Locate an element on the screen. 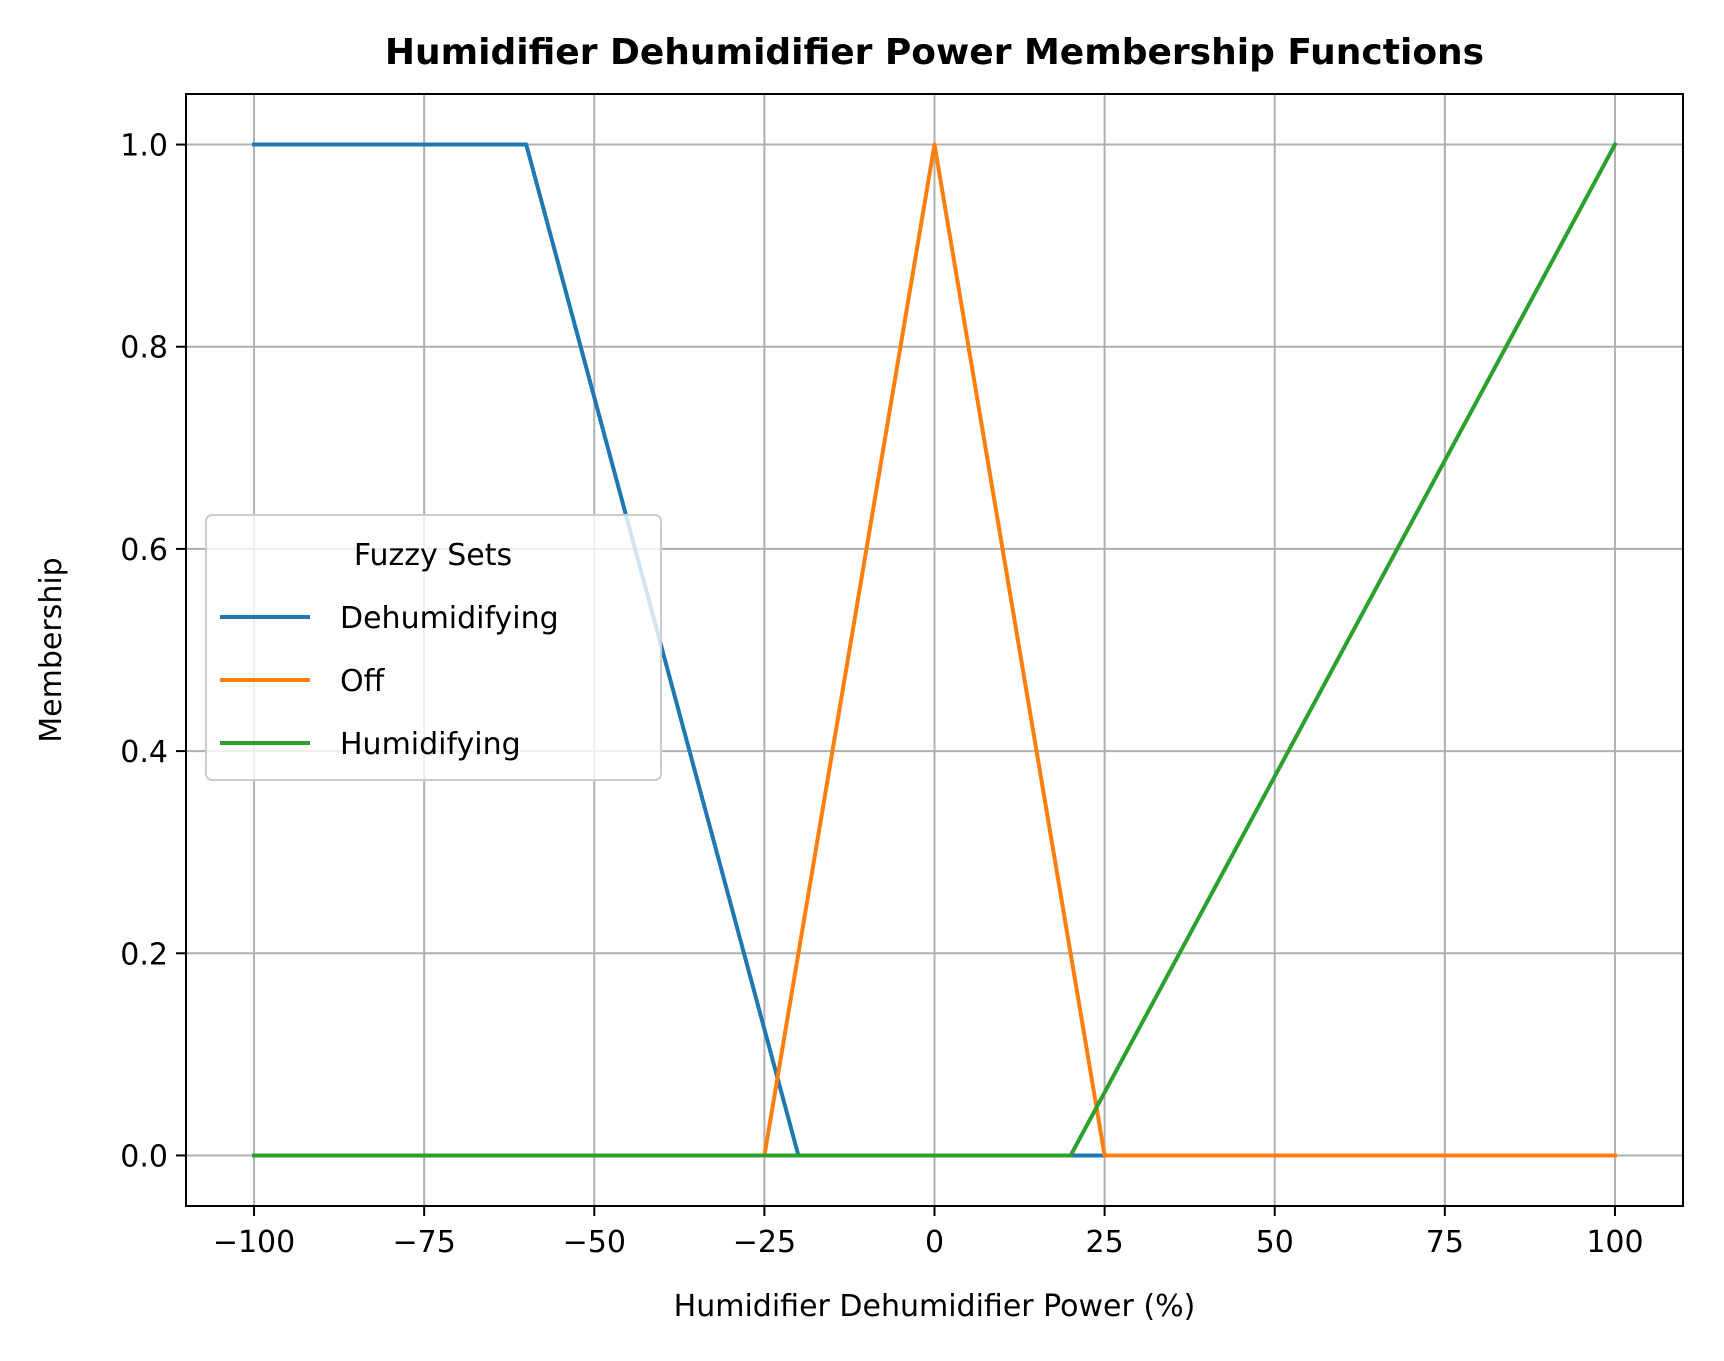 The width and height of the screenshot is (1724, 1361). legend-label-humidifying: Humidifying is located at coordinates (430, 744).